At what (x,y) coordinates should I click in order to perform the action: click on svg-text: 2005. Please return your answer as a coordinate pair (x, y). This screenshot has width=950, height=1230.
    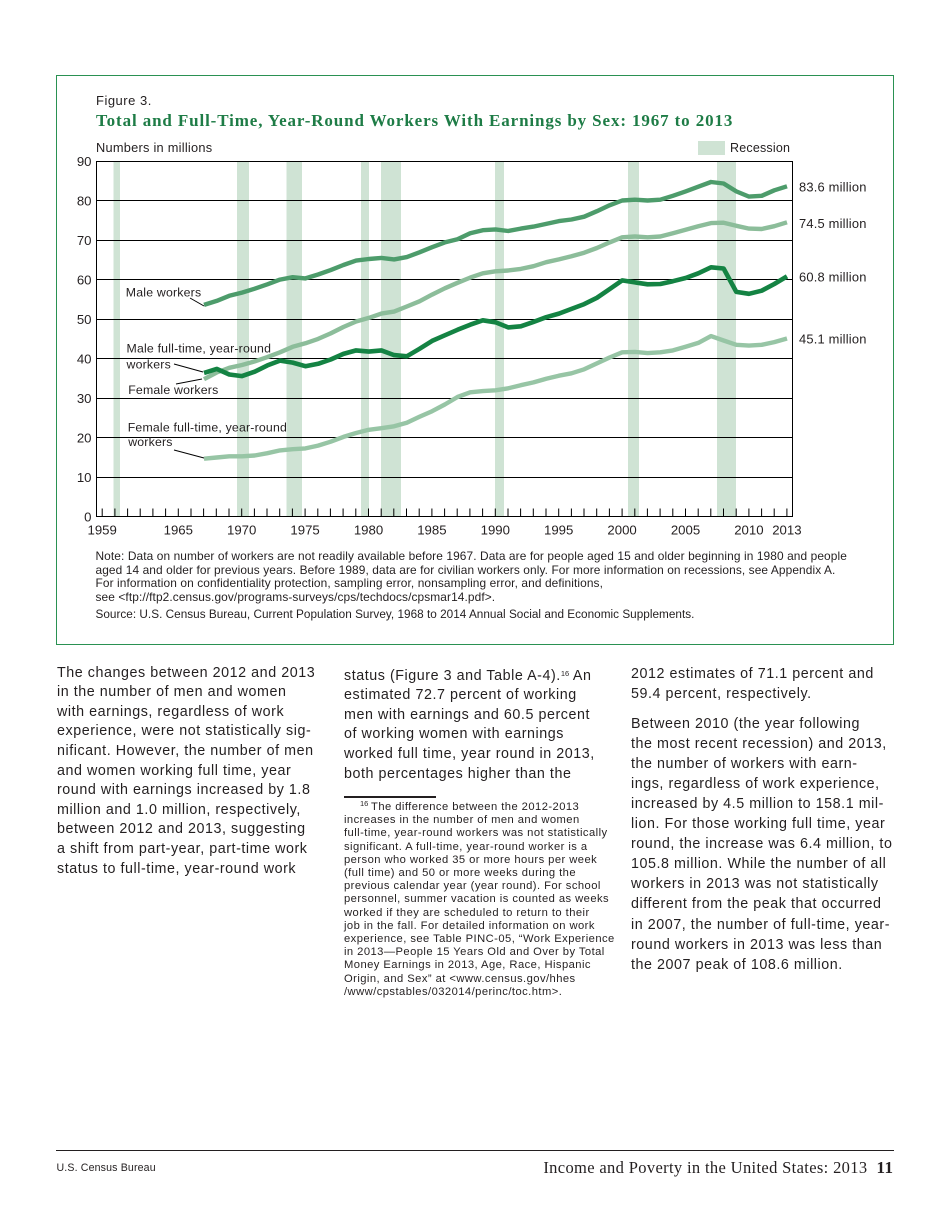
    Looking at the image, I should click on (685, 530).